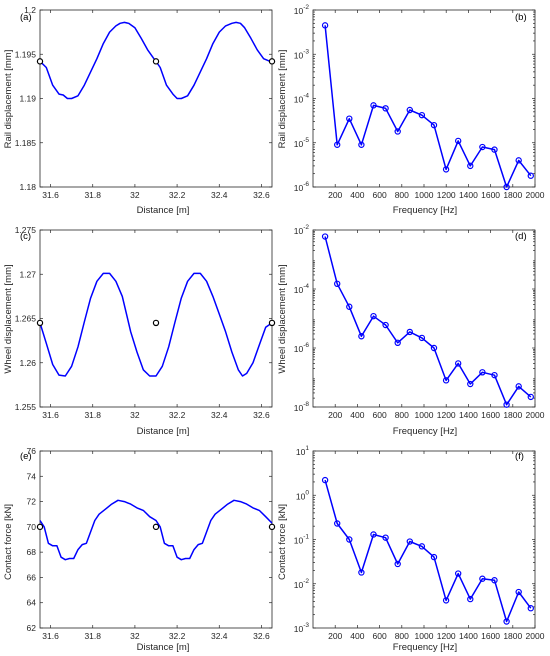  What do you see at coordinates (519, 456) in the screenshot?
I see `panel-label: (f)` at bounding box center [519, 456].